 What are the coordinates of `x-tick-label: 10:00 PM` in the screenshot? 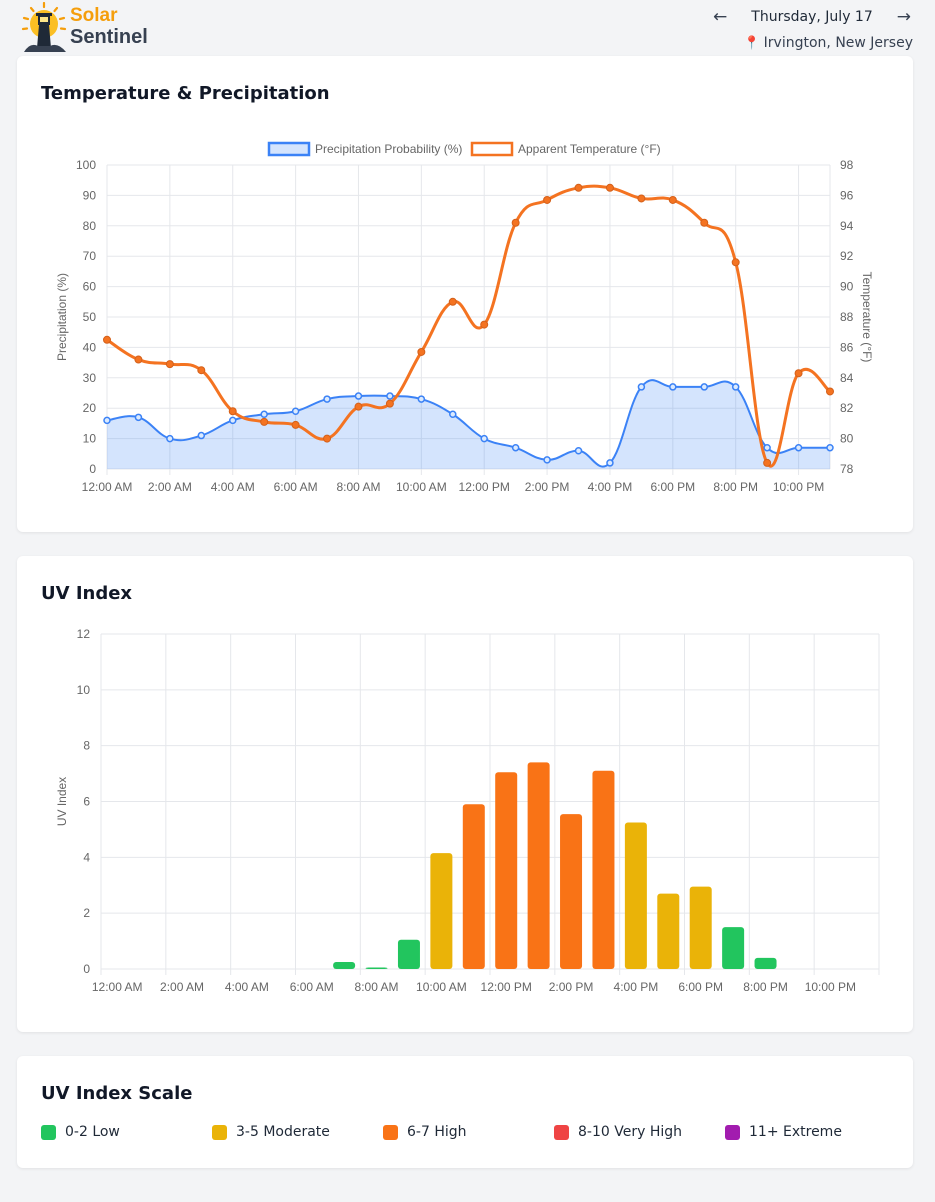 It's located at (830, 987).